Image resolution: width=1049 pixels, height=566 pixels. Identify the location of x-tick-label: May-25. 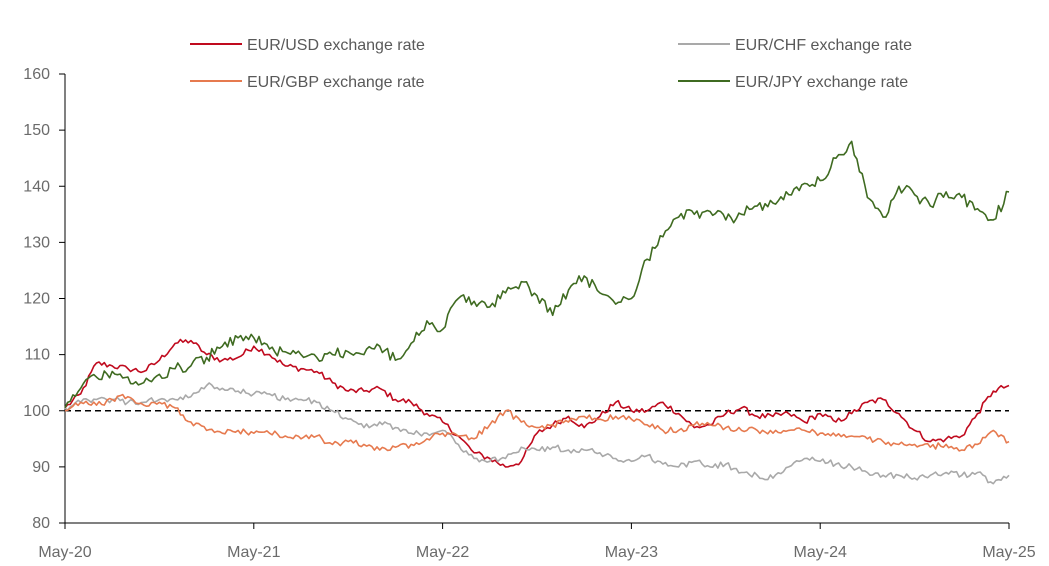
(1008, 552).